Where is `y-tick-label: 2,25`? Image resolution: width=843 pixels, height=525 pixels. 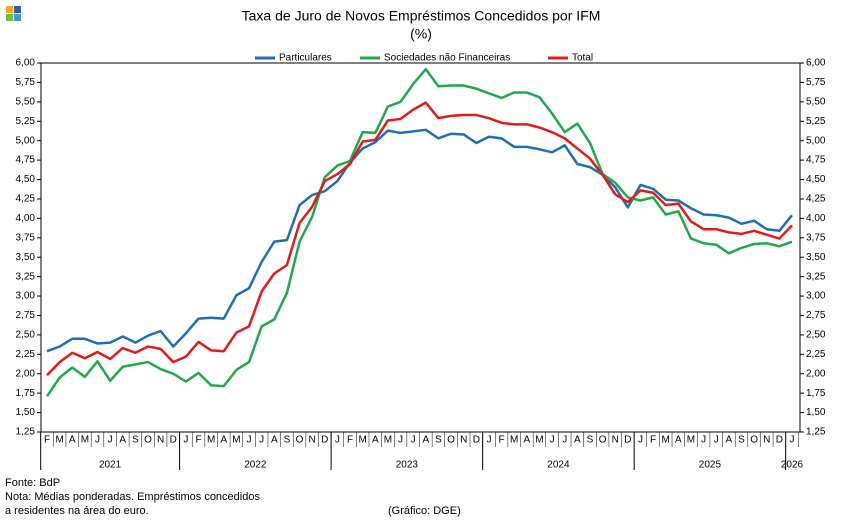
y-tick-label: 2,25 is located at coordinates (26, 354).